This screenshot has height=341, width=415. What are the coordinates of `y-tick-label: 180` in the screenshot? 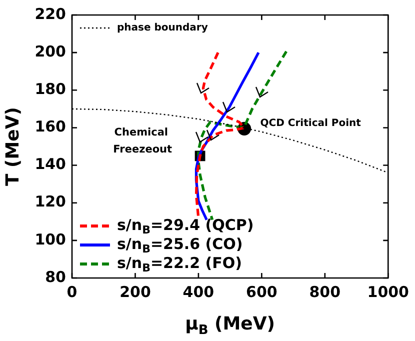 It's located at (50, 89).